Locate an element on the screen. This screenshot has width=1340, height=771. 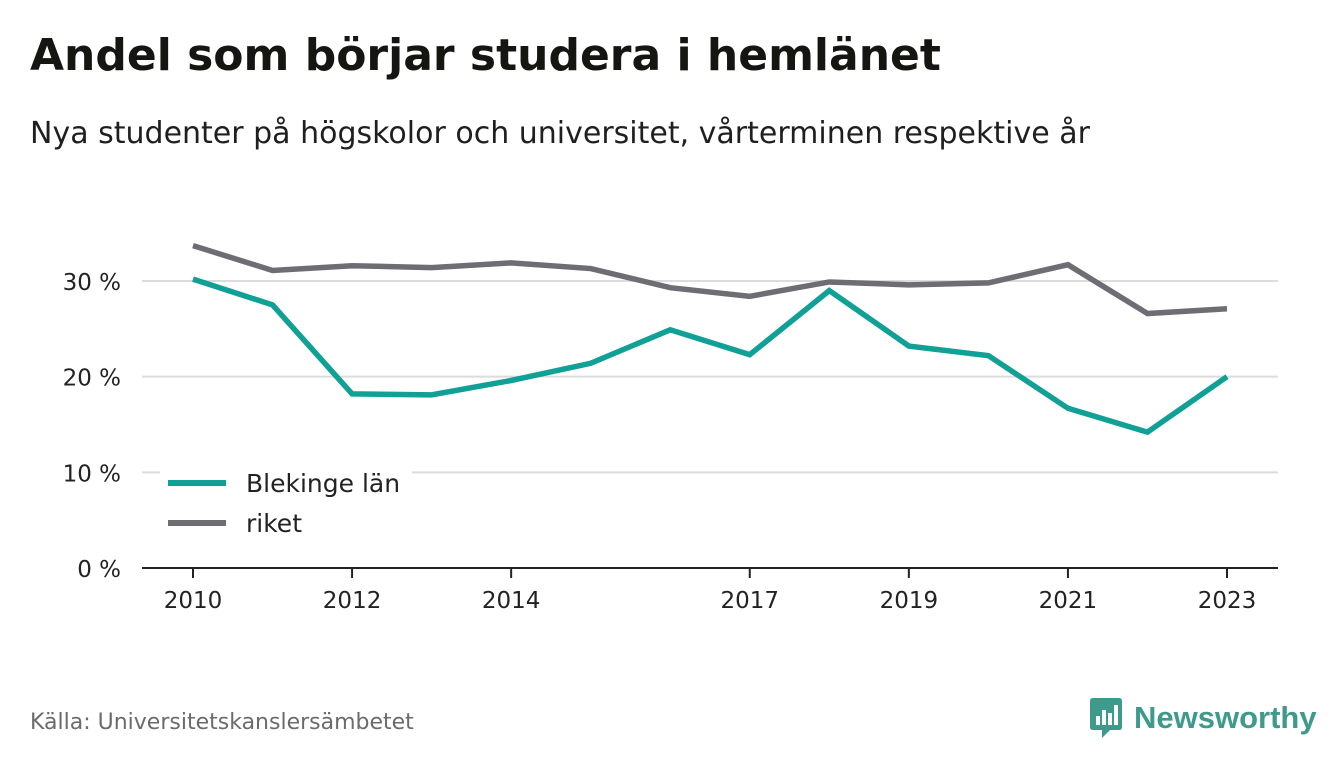
x-tick-label: 2017 is located at coordinates (749, 601).